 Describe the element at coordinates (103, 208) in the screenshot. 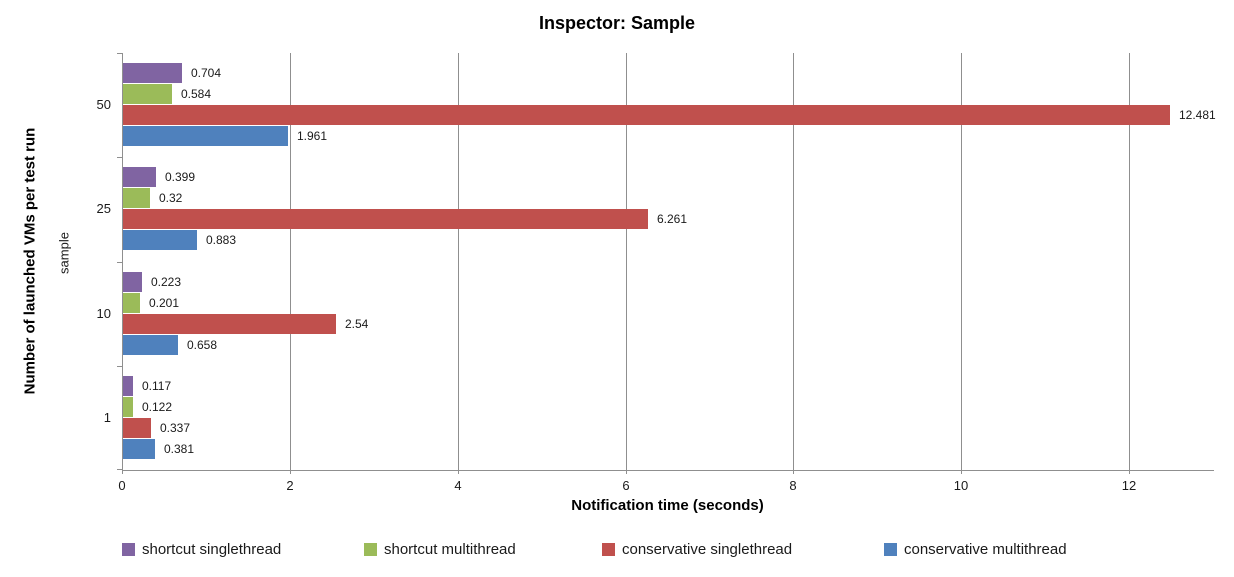

I see `category-label: 25` at that location.